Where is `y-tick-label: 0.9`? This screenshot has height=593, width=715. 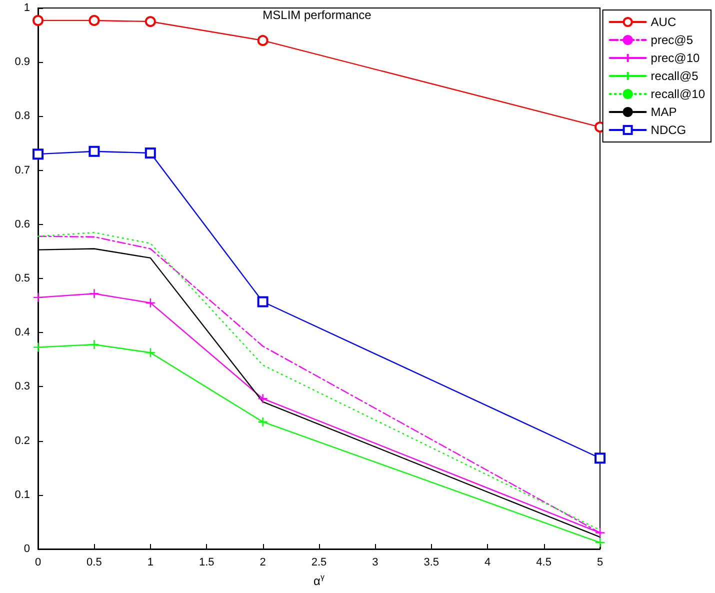
y-tick-label: 0.9 is located at coordinates (22, 62).